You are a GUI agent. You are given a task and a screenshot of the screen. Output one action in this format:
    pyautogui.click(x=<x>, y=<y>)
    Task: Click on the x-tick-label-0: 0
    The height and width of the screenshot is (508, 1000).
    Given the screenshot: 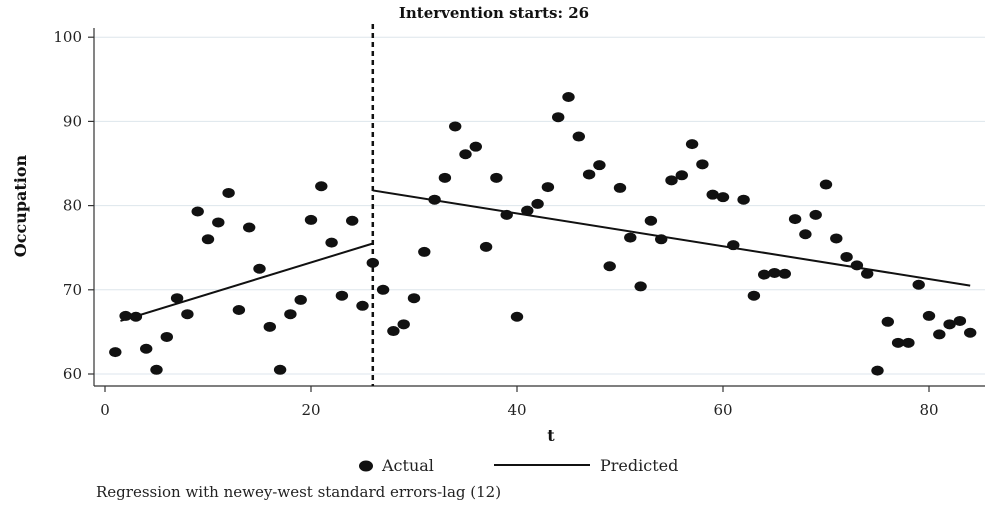 What is the action you would take?
    pyautogui.click(x=105, y=410)
    